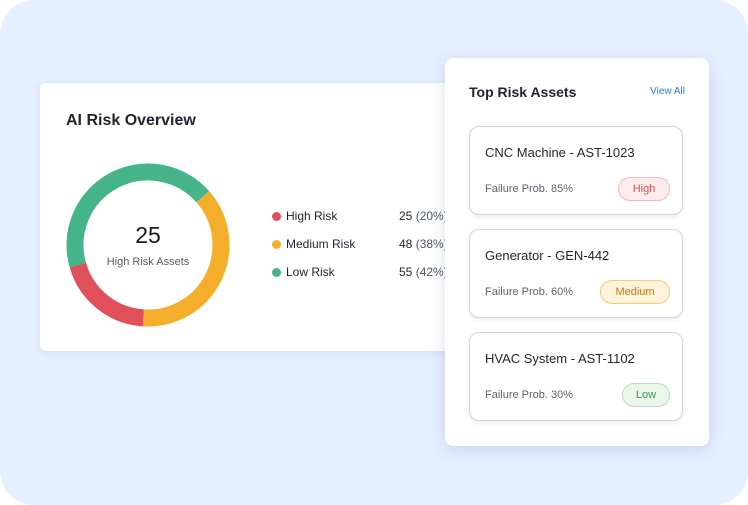  Describe the element at coordinates (276, 272) in the screenshot. I see `low-risk-dot` at that location.